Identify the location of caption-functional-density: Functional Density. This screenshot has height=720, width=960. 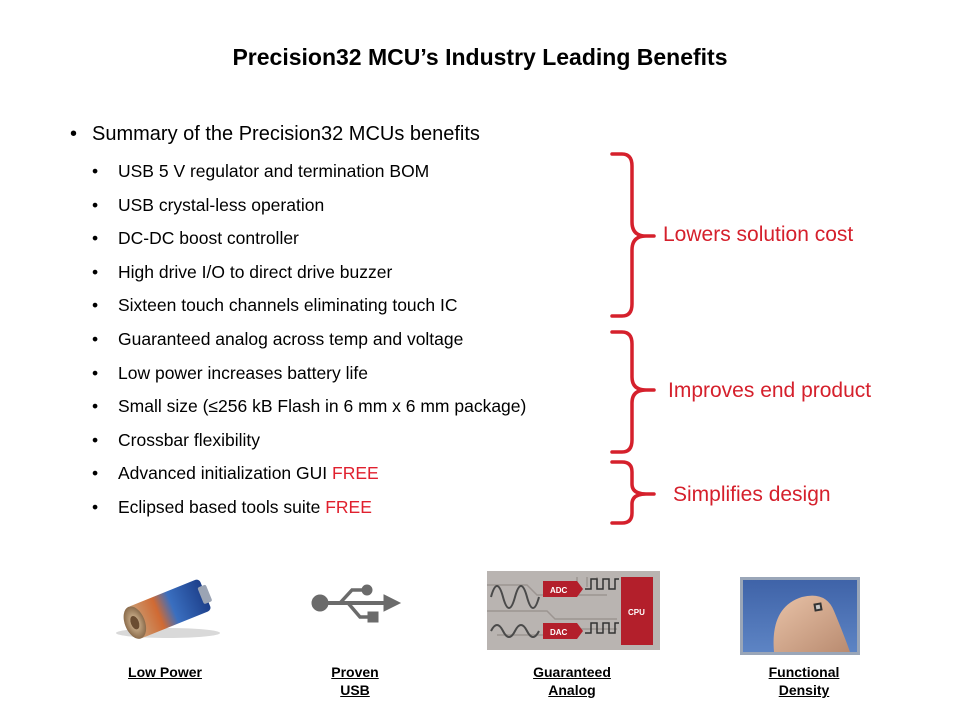
(804, 681).